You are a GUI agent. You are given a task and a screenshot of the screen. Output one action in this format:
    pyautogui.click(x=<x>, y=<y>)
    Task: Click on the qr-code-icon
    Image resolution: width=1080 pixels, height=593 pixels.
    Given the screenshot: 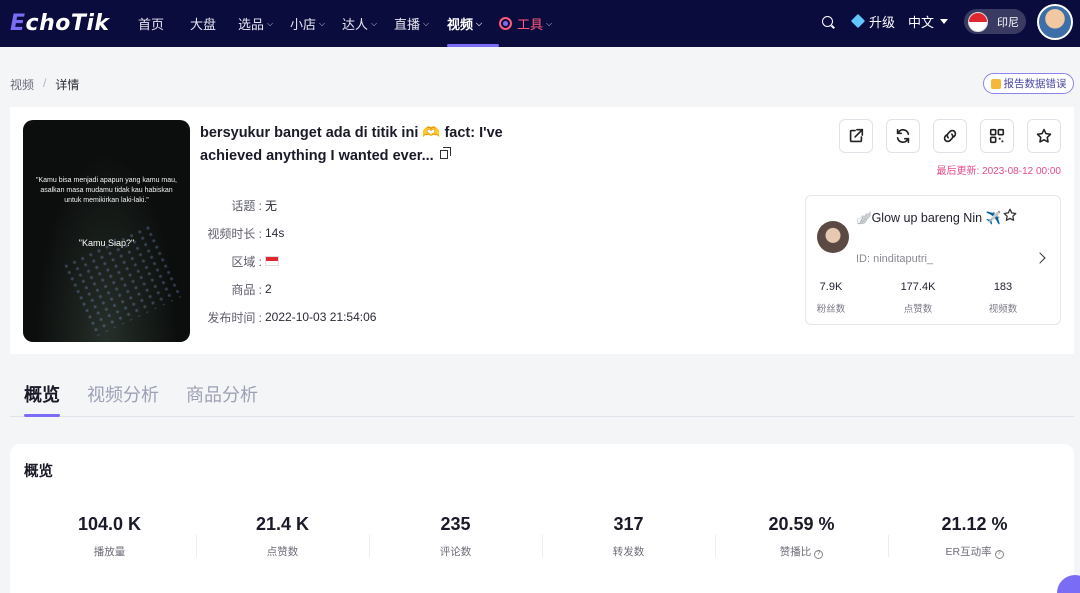 What is the action you would take?
    pyautogui.click(x=997, y=136)
    